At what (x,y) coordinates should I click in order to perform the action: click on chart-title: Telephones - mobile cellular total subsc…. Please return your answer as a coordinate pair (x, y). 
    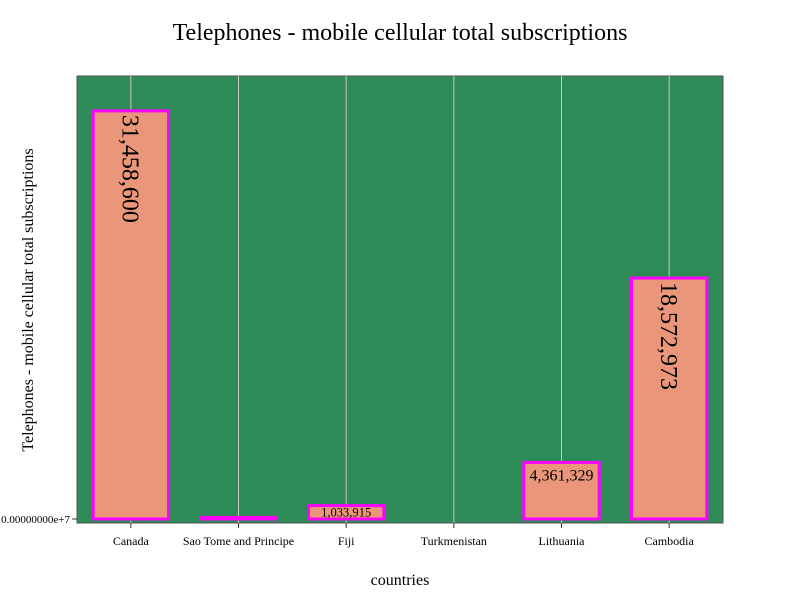
    Looking at the image, I should click on (400, 33).